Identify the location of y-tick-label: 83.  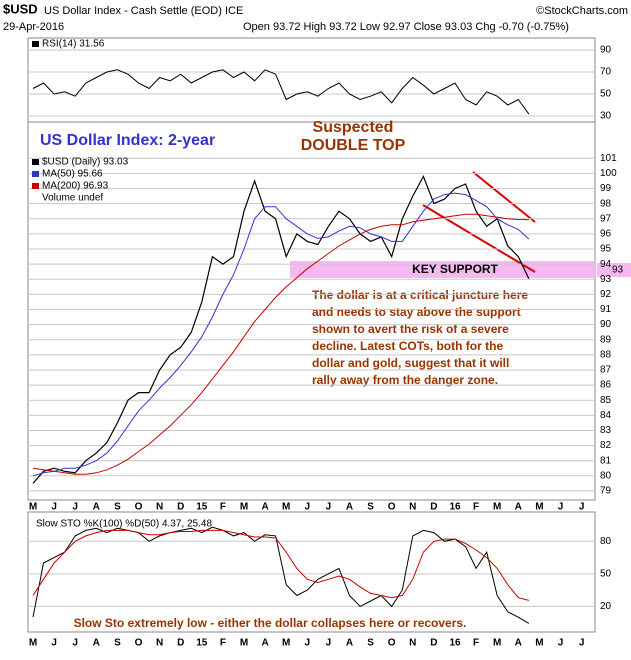
(606, 430).